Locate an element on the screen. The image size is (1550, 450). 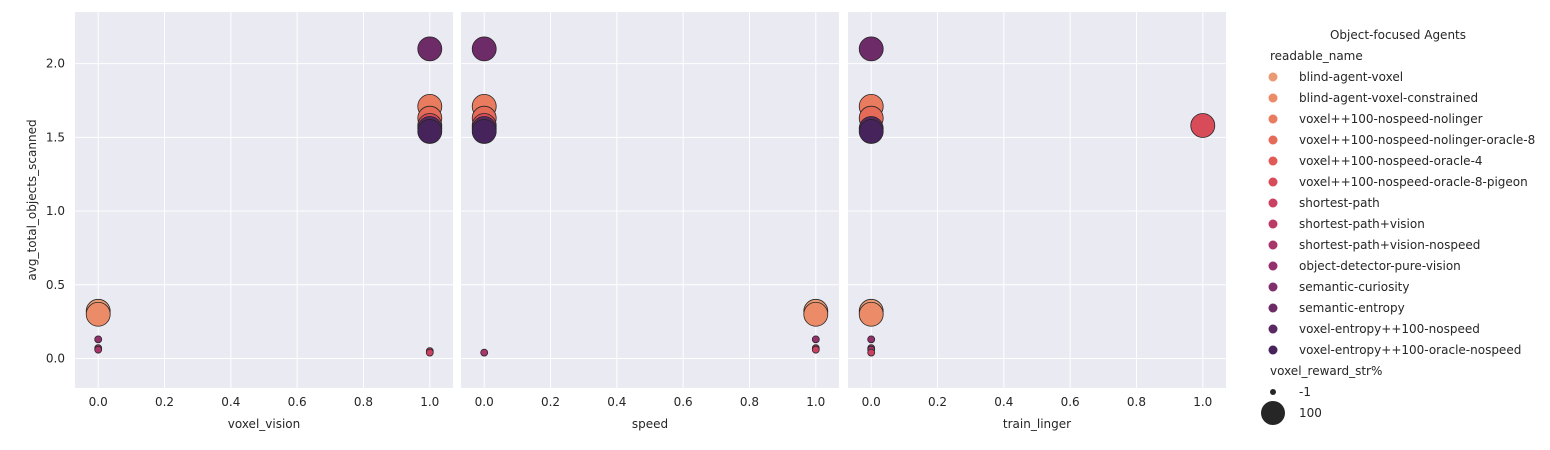
y-tick-label: 0.5 is located at coordinates (55, 285).